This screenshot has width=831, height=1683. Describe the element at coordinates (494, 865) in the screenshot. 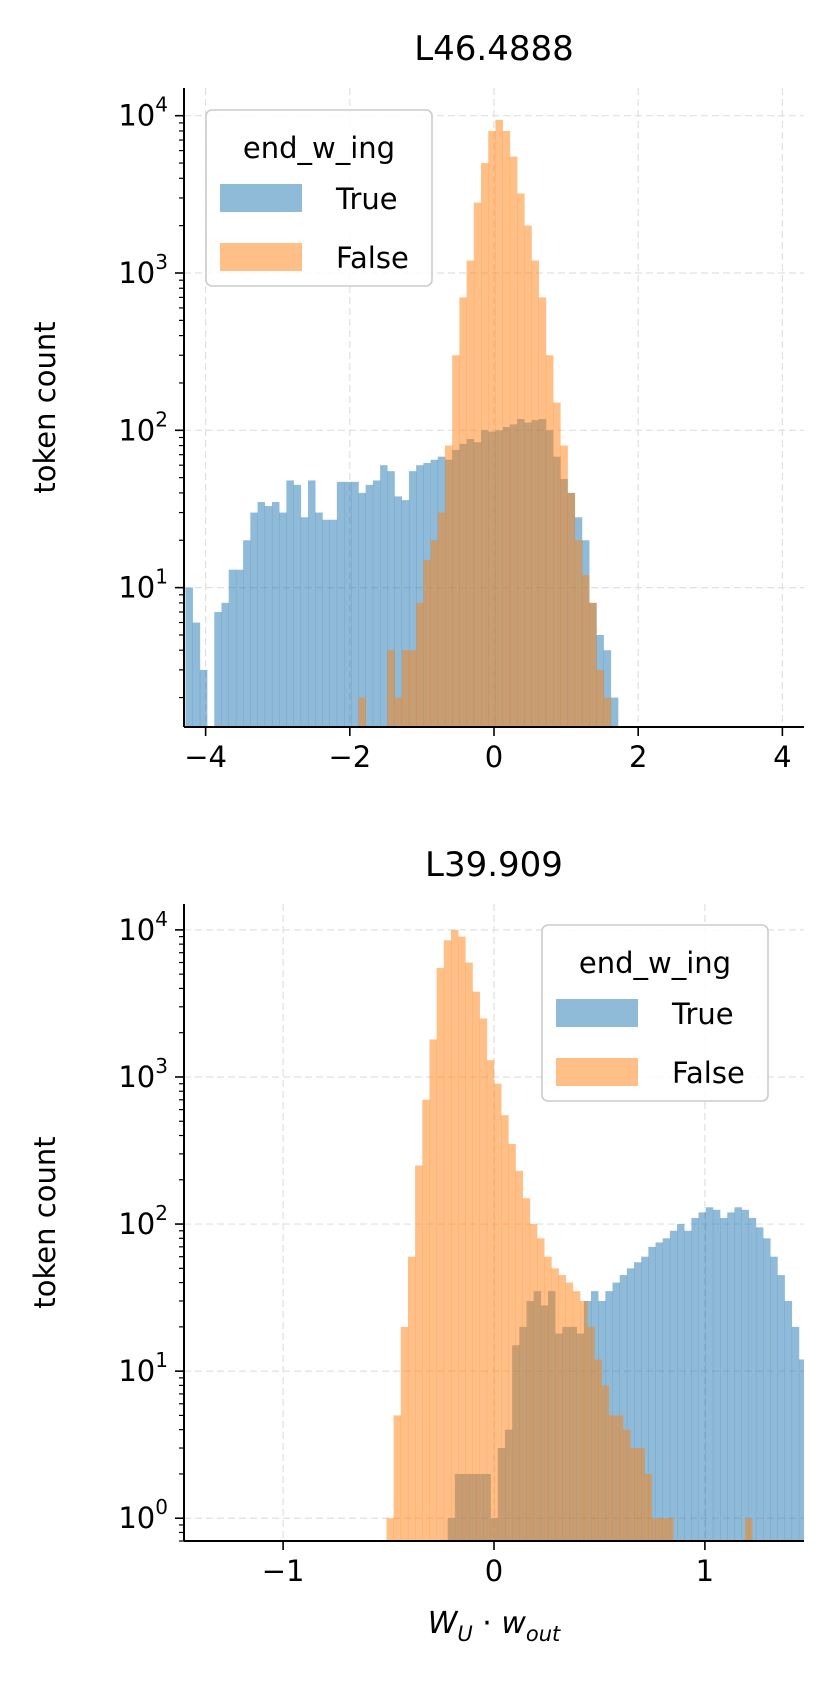

I see `chart-title: L39.909` at that location.